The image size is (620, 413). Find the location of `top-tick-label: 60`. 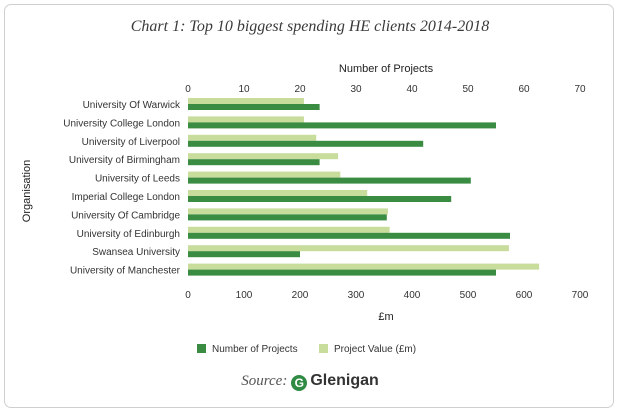

top-tick-label: 60 is located at coordinates (524, 89).